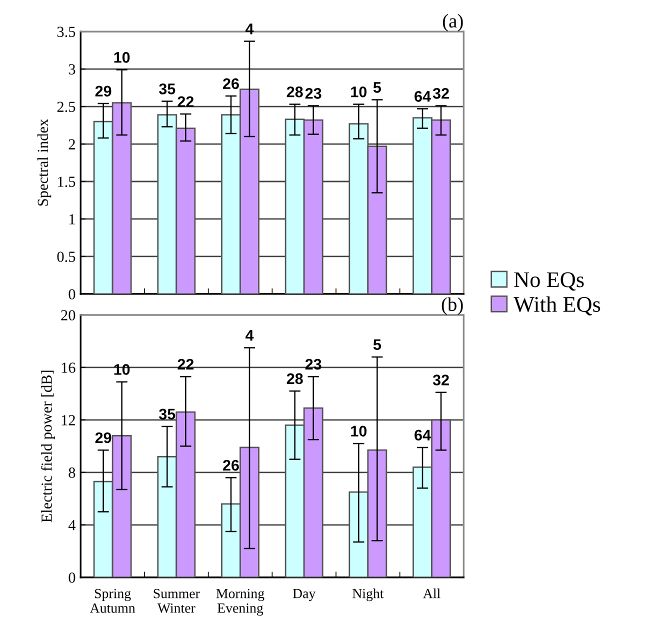 Image resolution: width=672 pixels, height=631 pixels. Describe the element at coordinates (557, 306) in the screenshot. I see `legend-label: With EQs` at that location.